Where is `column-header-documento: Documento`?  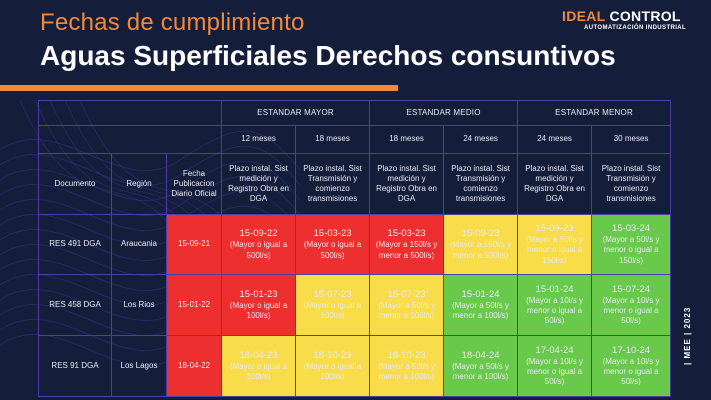
column-header-documento: Documento is located at coordinates (75, 184).